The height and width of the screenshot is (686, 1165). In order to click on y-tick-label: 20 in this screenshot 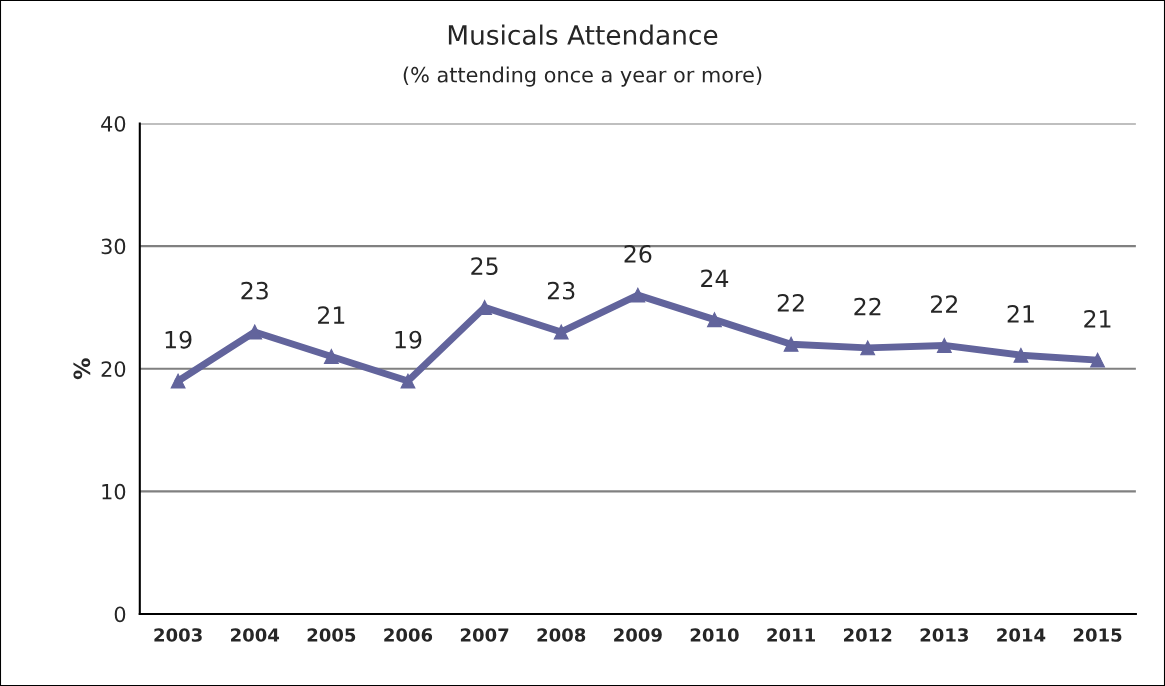, I will do `click(113, 369)`.